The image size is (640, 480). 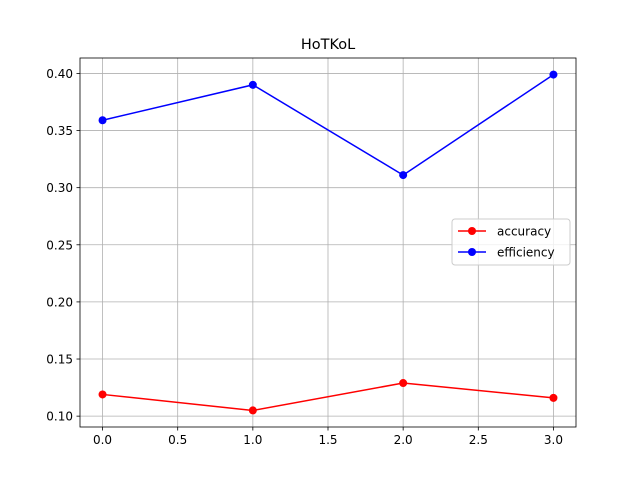 What do you see at coordinates (526, 253) in the screenshot?
I see `legend-label: efficiency` at bounding box center [526, 253].